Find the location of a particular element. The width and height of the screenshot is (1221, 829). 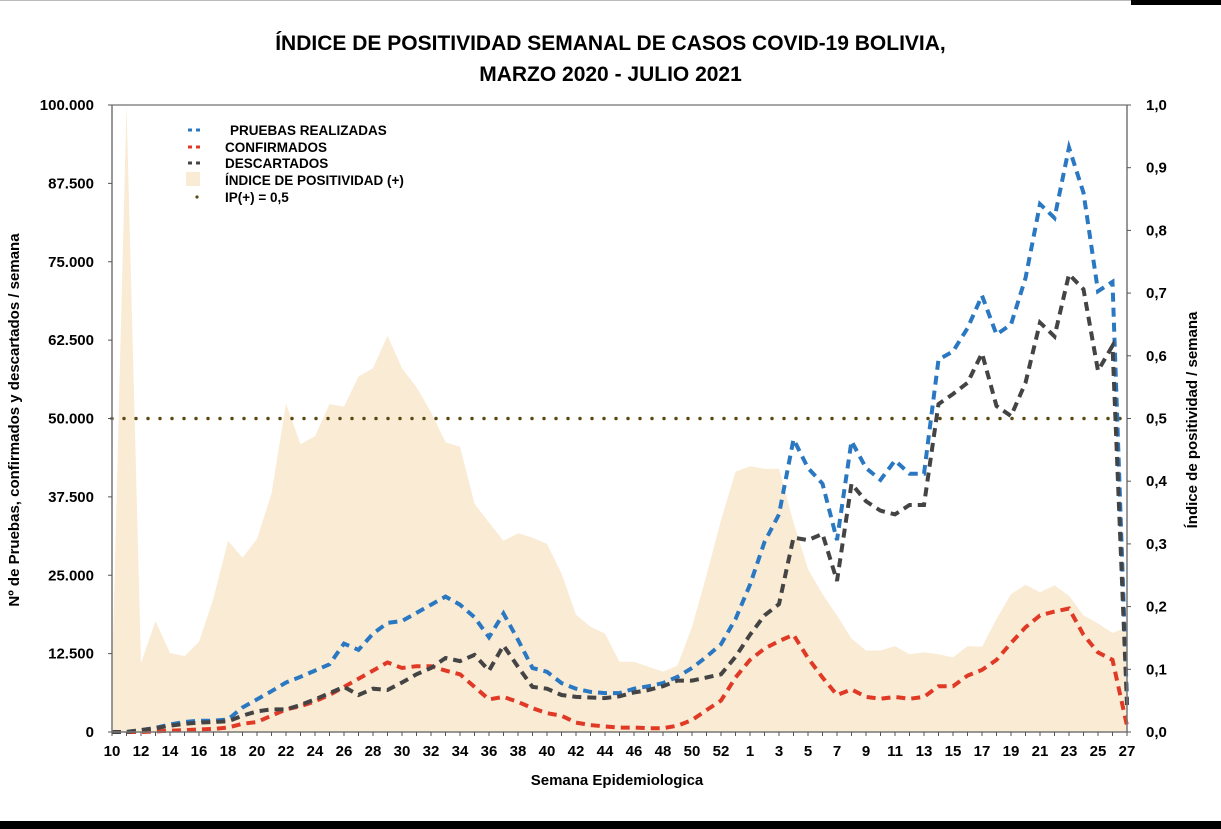

x-tick-label: 16 is located at coordinates (199, 751).